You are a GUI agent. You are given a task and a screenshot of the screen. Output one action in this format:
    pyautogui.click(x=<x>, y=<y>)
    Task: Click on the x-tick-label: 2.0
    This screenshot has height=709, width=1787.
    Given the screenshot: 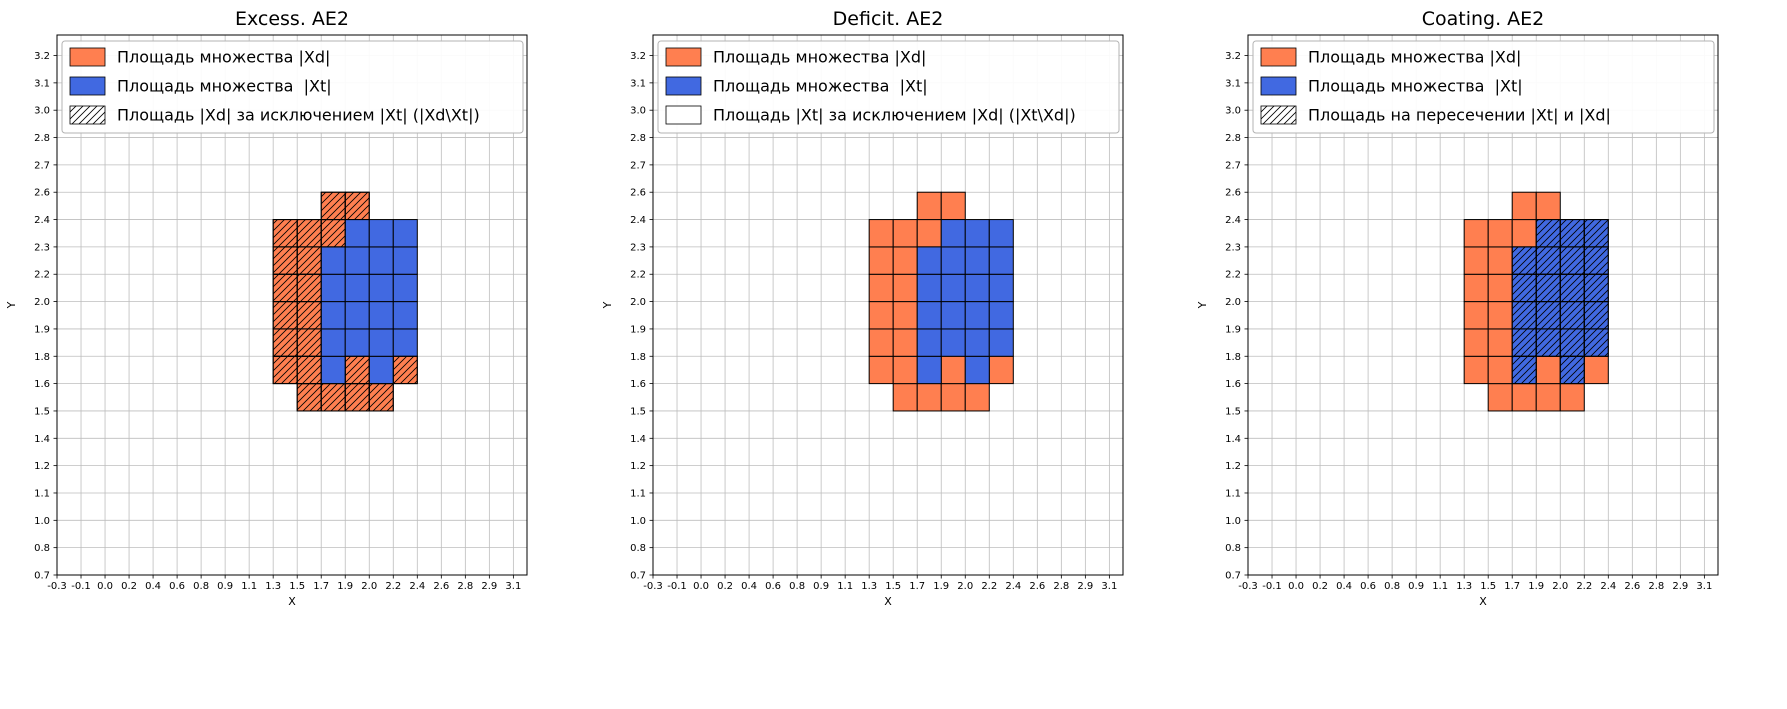 What is the action you would take?
    pyautogui.click(x=965, y=586)
    